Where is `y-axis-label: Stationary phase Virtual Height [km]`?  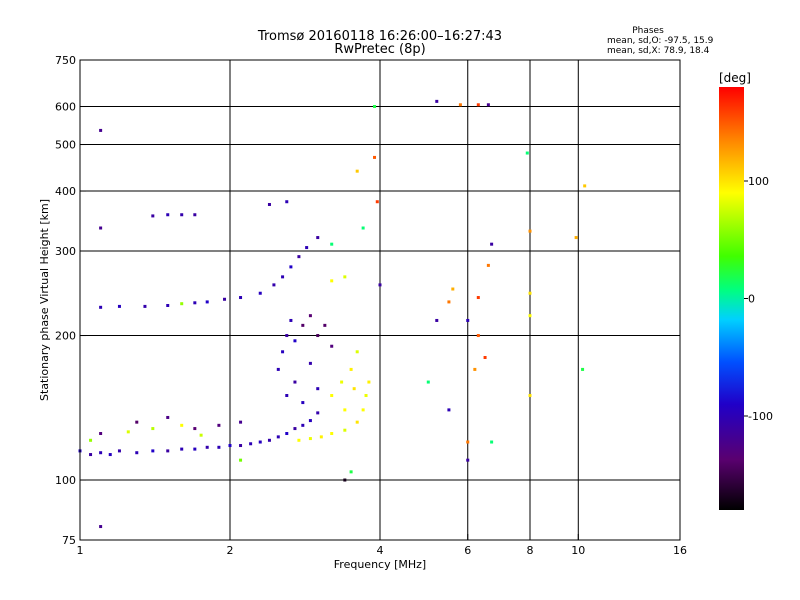 y-axis-label: Stationary phase Virtual Height [km] is located at coordinates (44, 300).